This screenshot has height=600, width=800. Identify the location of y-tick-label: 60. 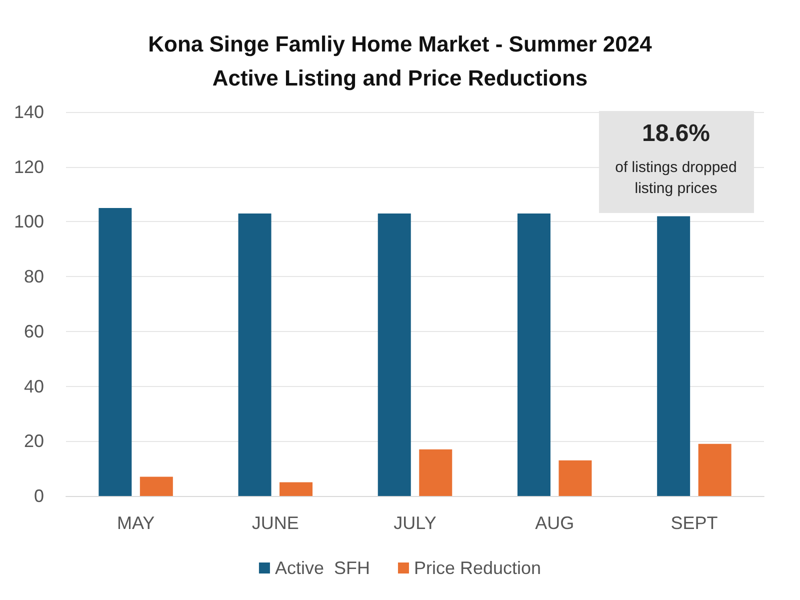
(34, 331).